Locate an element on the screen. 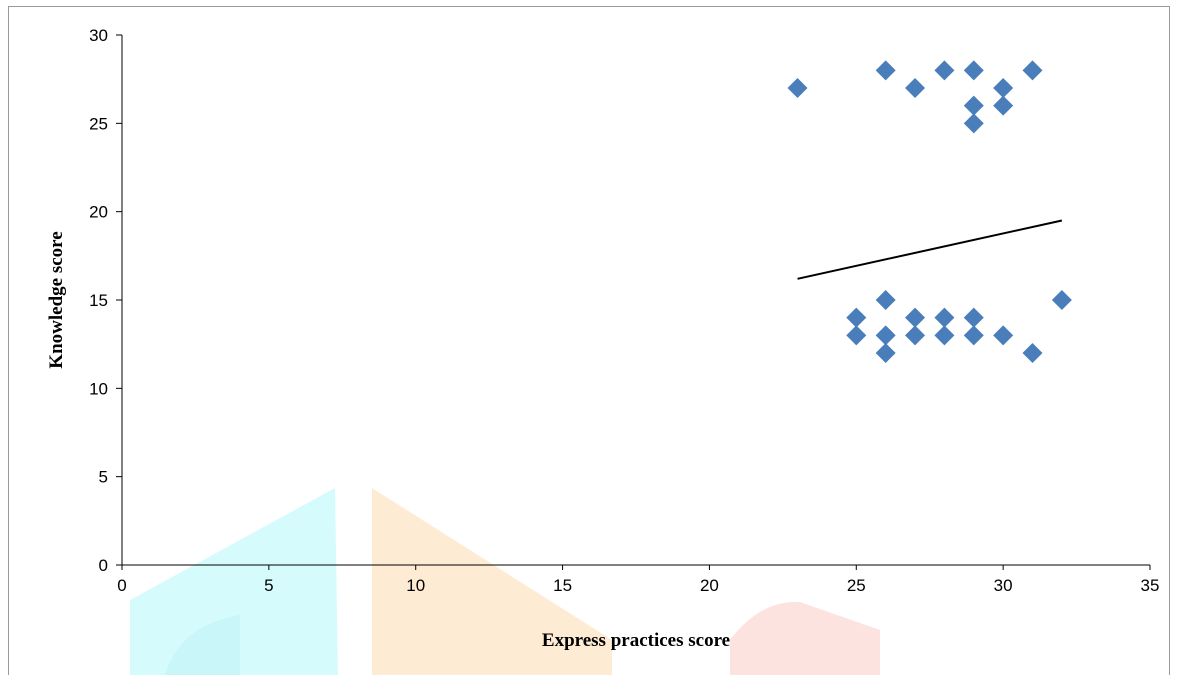  y-tick-label: 25 is located at coordinates (98, 123).